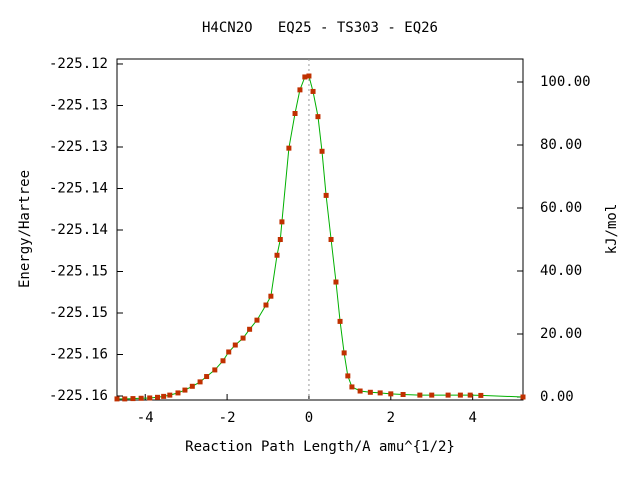 This screenshot has height=480, width=640. I want to click on x-tick-label: -2, so click(227, 418).